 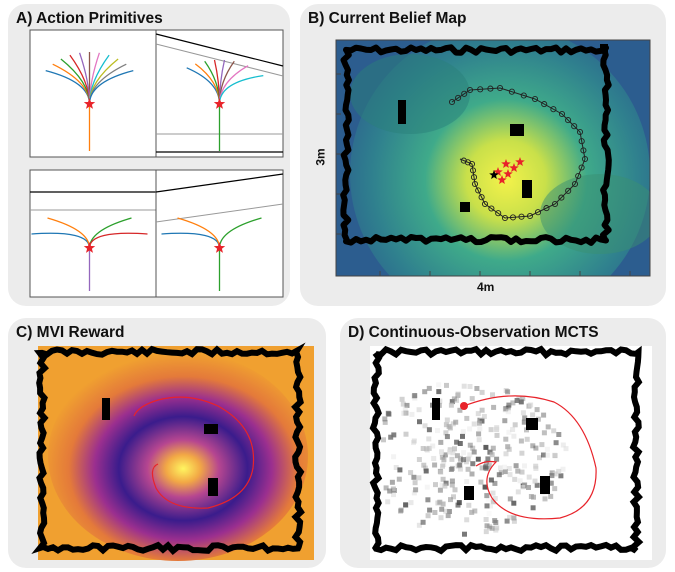 I want to click on obstacle, so click(x=527, y=189).